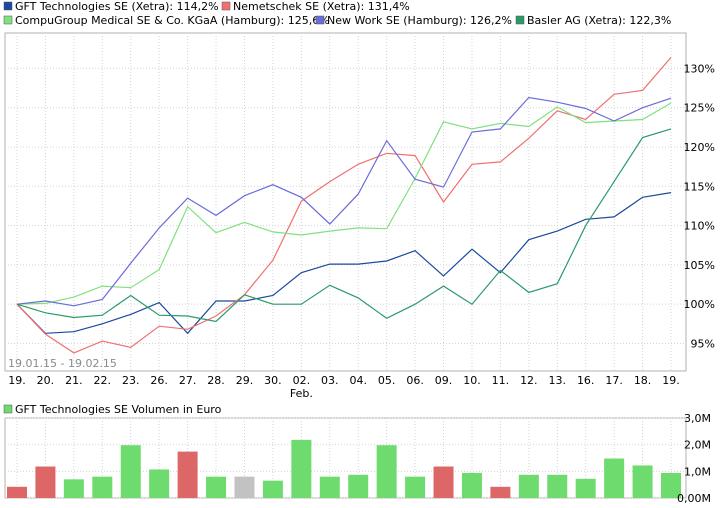 The width and height of the screenshot is (726, 508). What do you see at coordinates (586, 380) in the screenshot?
I see `x-tick-label: 16.` at bounding box center [586, 380].